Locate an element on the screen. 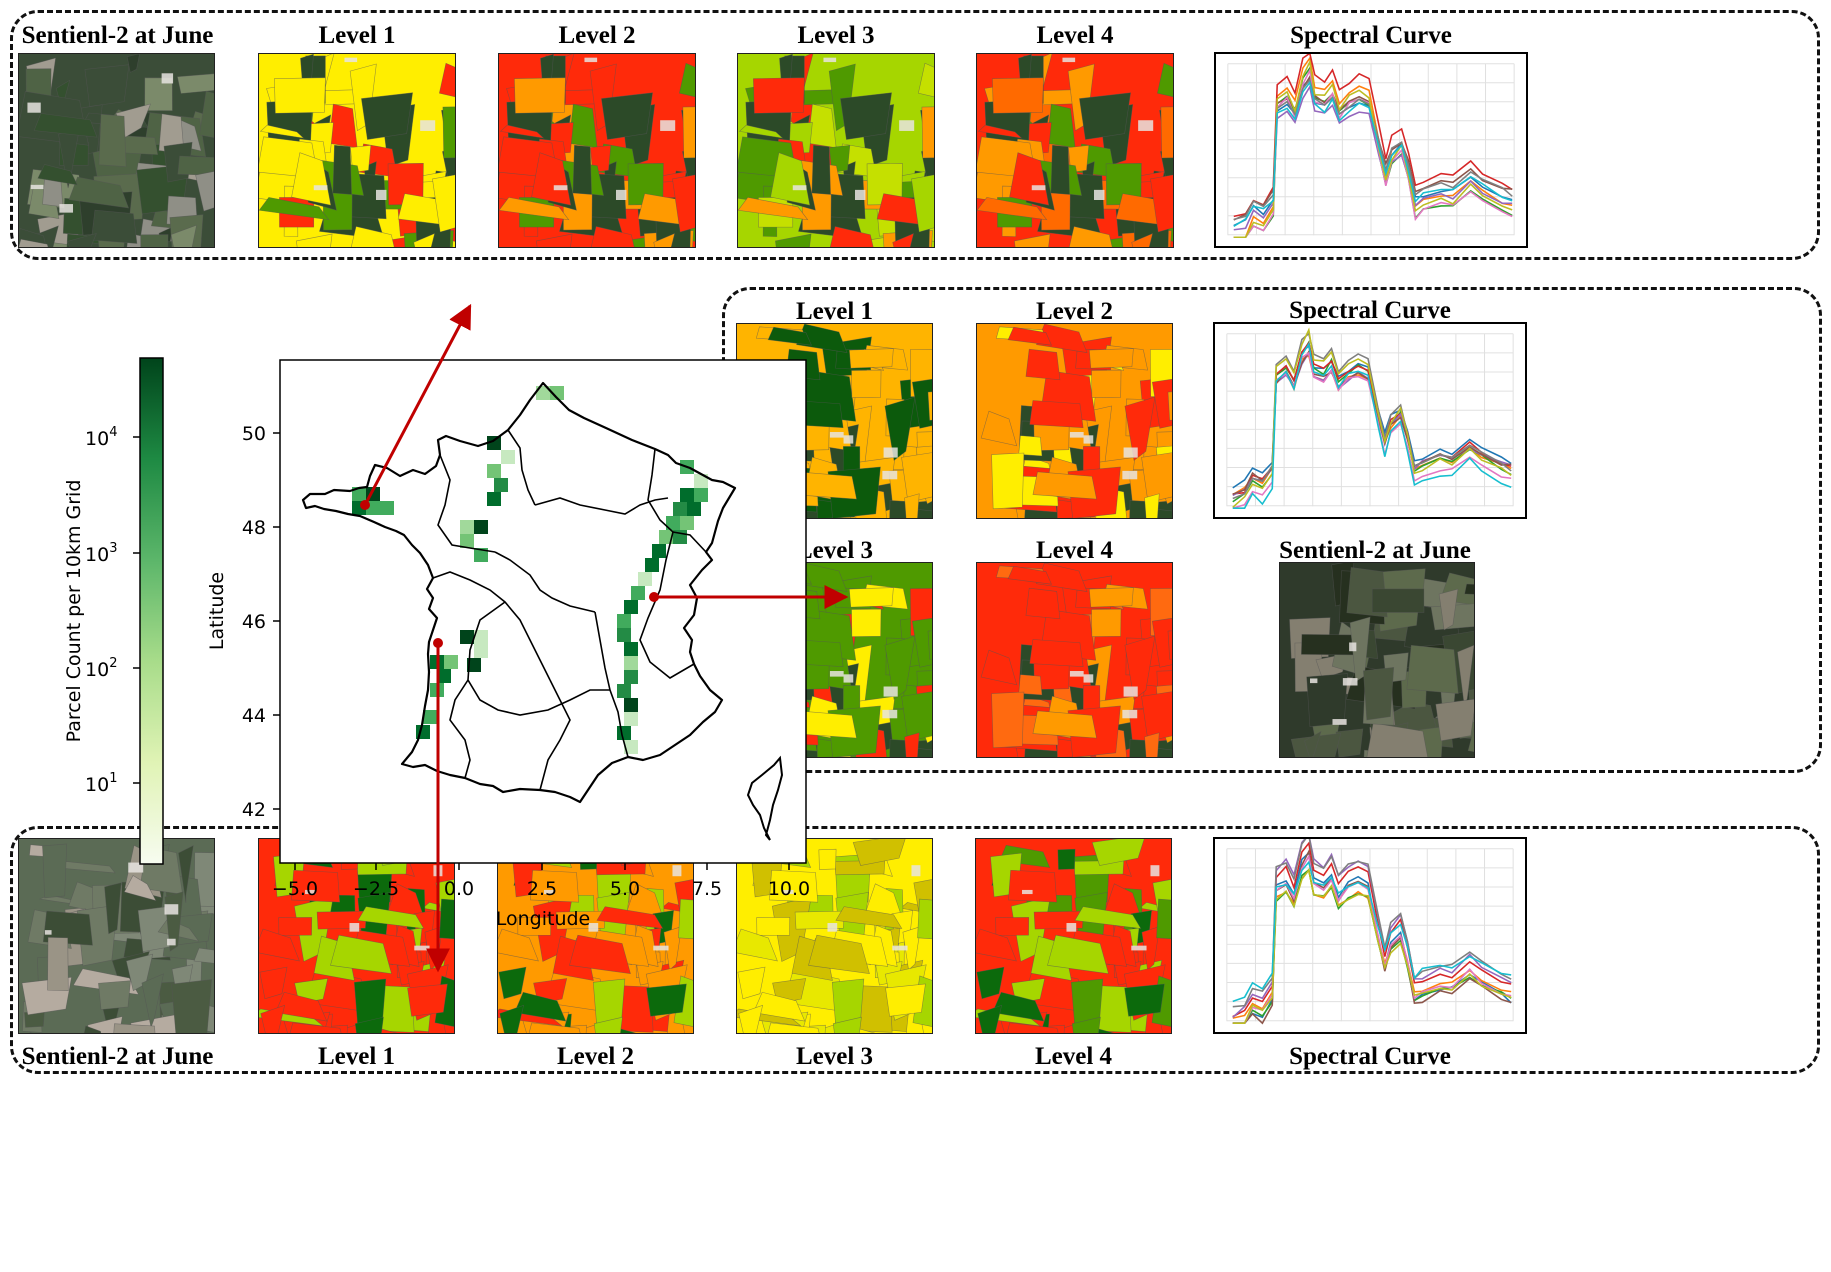 This screenshot has width=1831, height=1272. map-ytick-label: 44 is located at coordinates (254, 716).